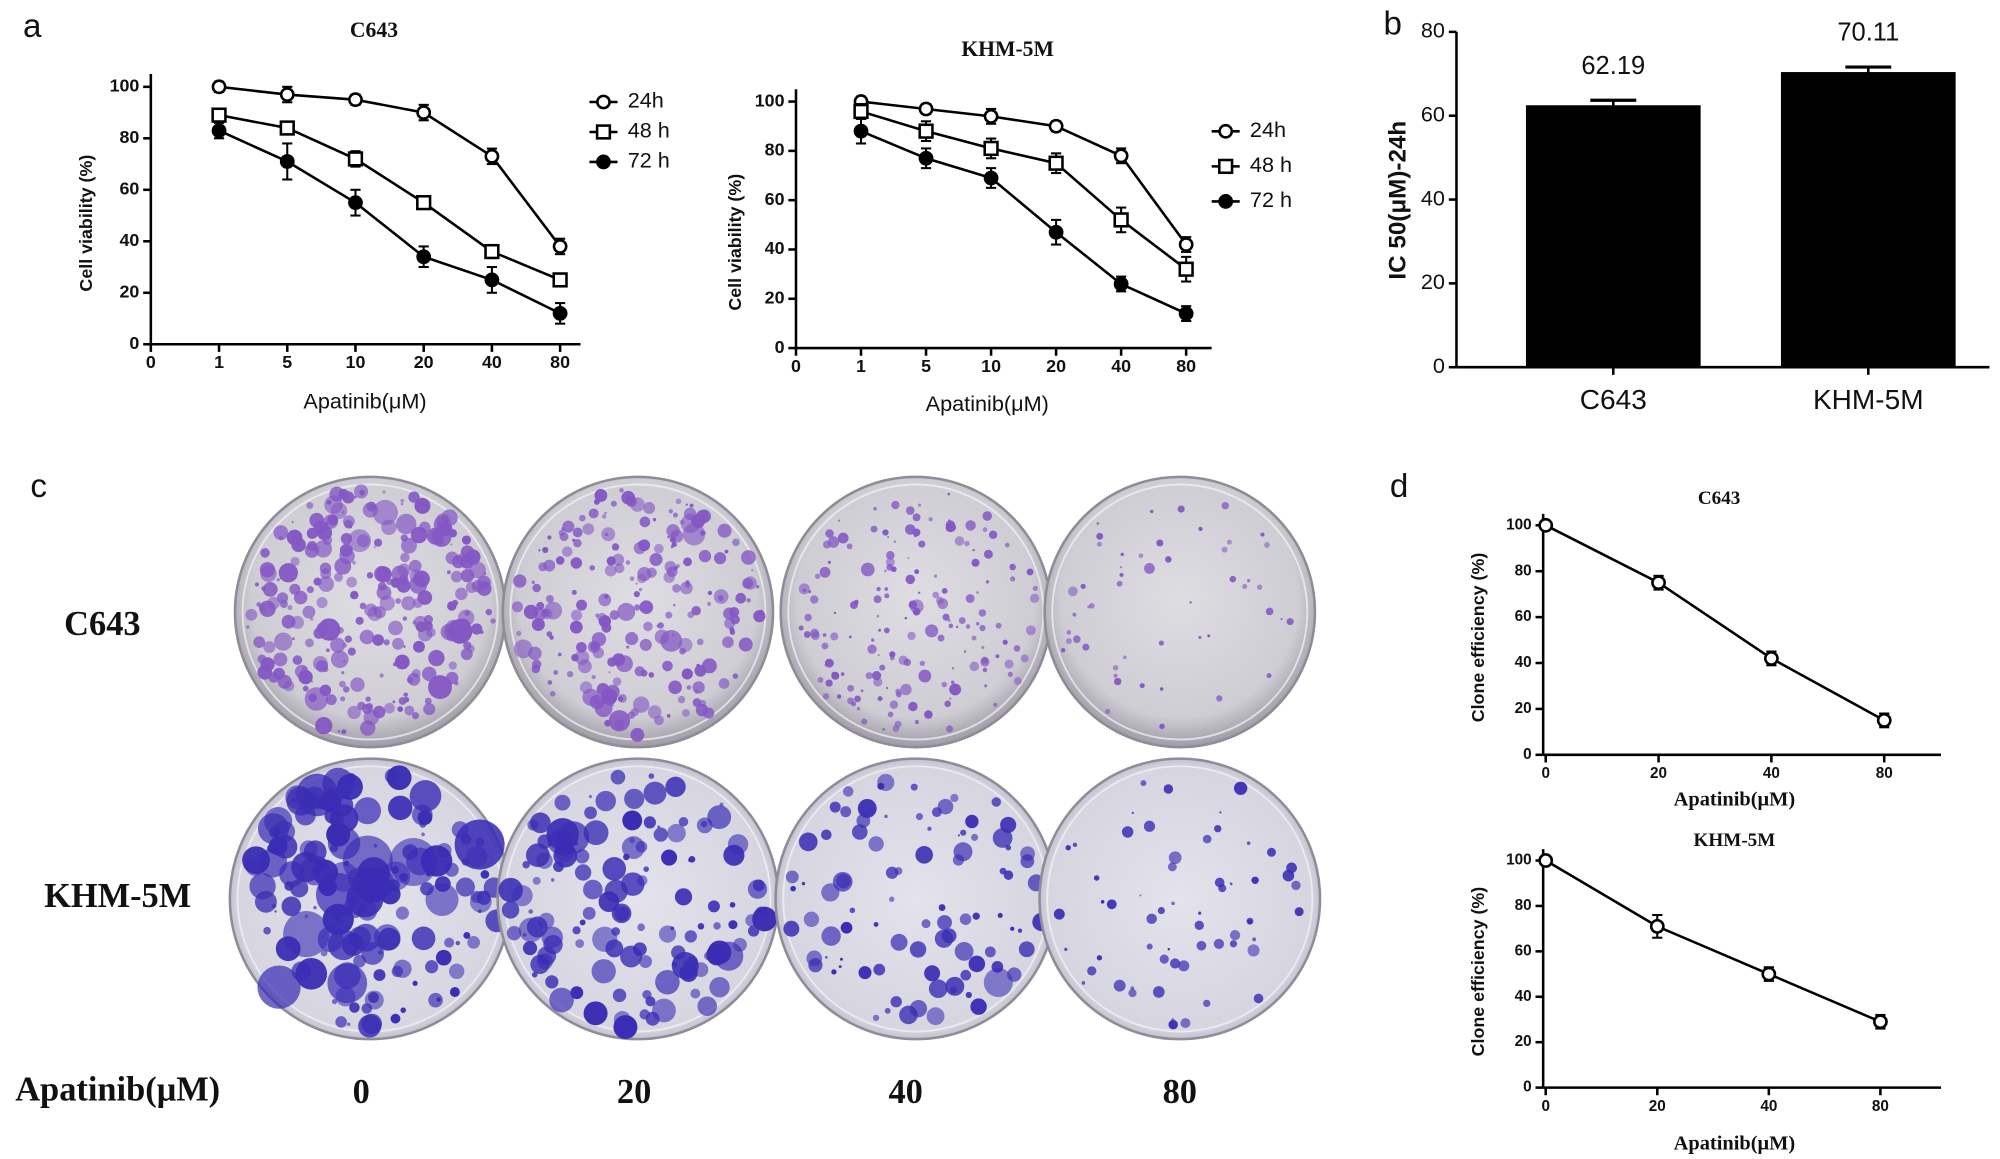 The image size is (2000, 1159). What do you see at coordinates (1734, 1144) in the screenshot?
I see `x-axis-label: Apatinib(μM)` at bounding box center [1734, 1144].